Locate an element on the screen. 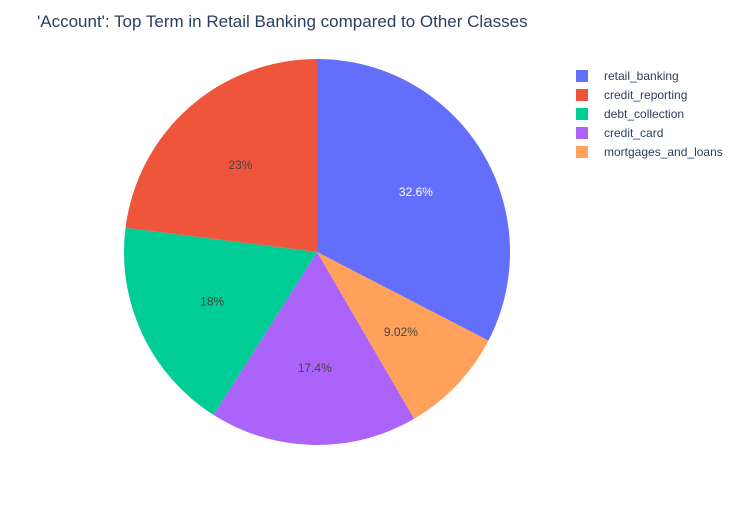  slice-label-credit-reporting: 23% is located at coordinates (240, 165).